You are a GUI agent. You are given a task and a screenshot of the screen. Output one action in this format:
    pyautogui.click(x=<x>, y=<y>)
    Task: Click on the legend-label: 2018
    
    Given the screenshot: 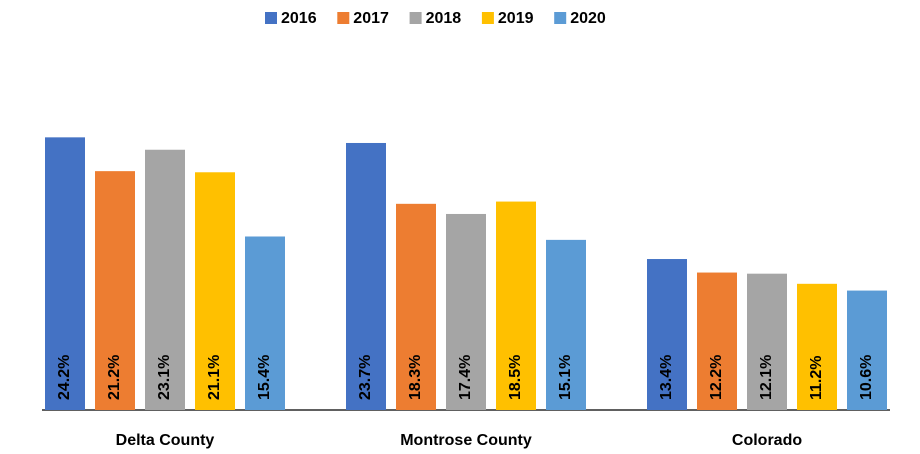 What is the action you would take?
    pyautogui.click(x=444, y=18)
    